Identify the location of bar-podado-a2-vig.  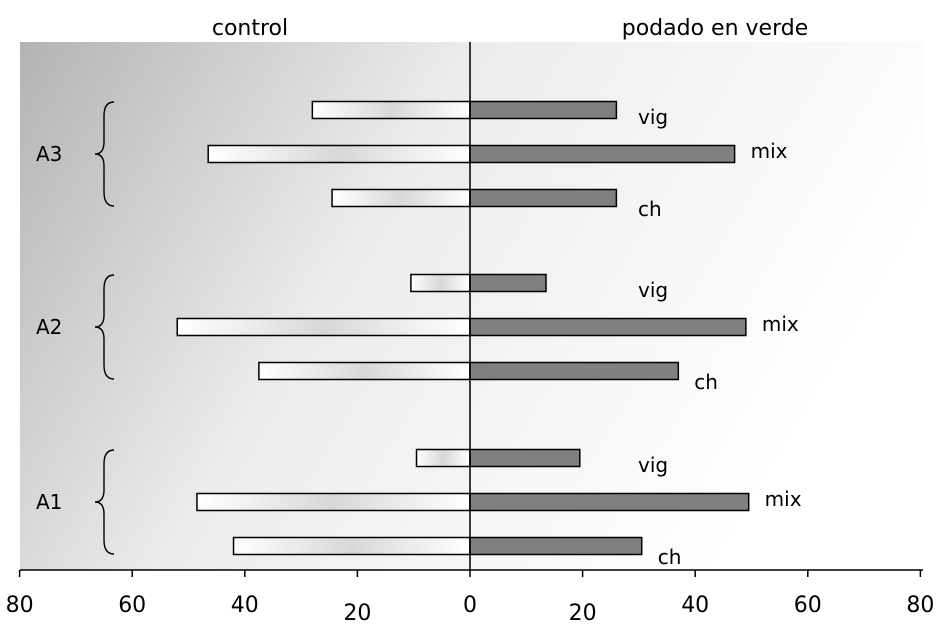
(508, 283).